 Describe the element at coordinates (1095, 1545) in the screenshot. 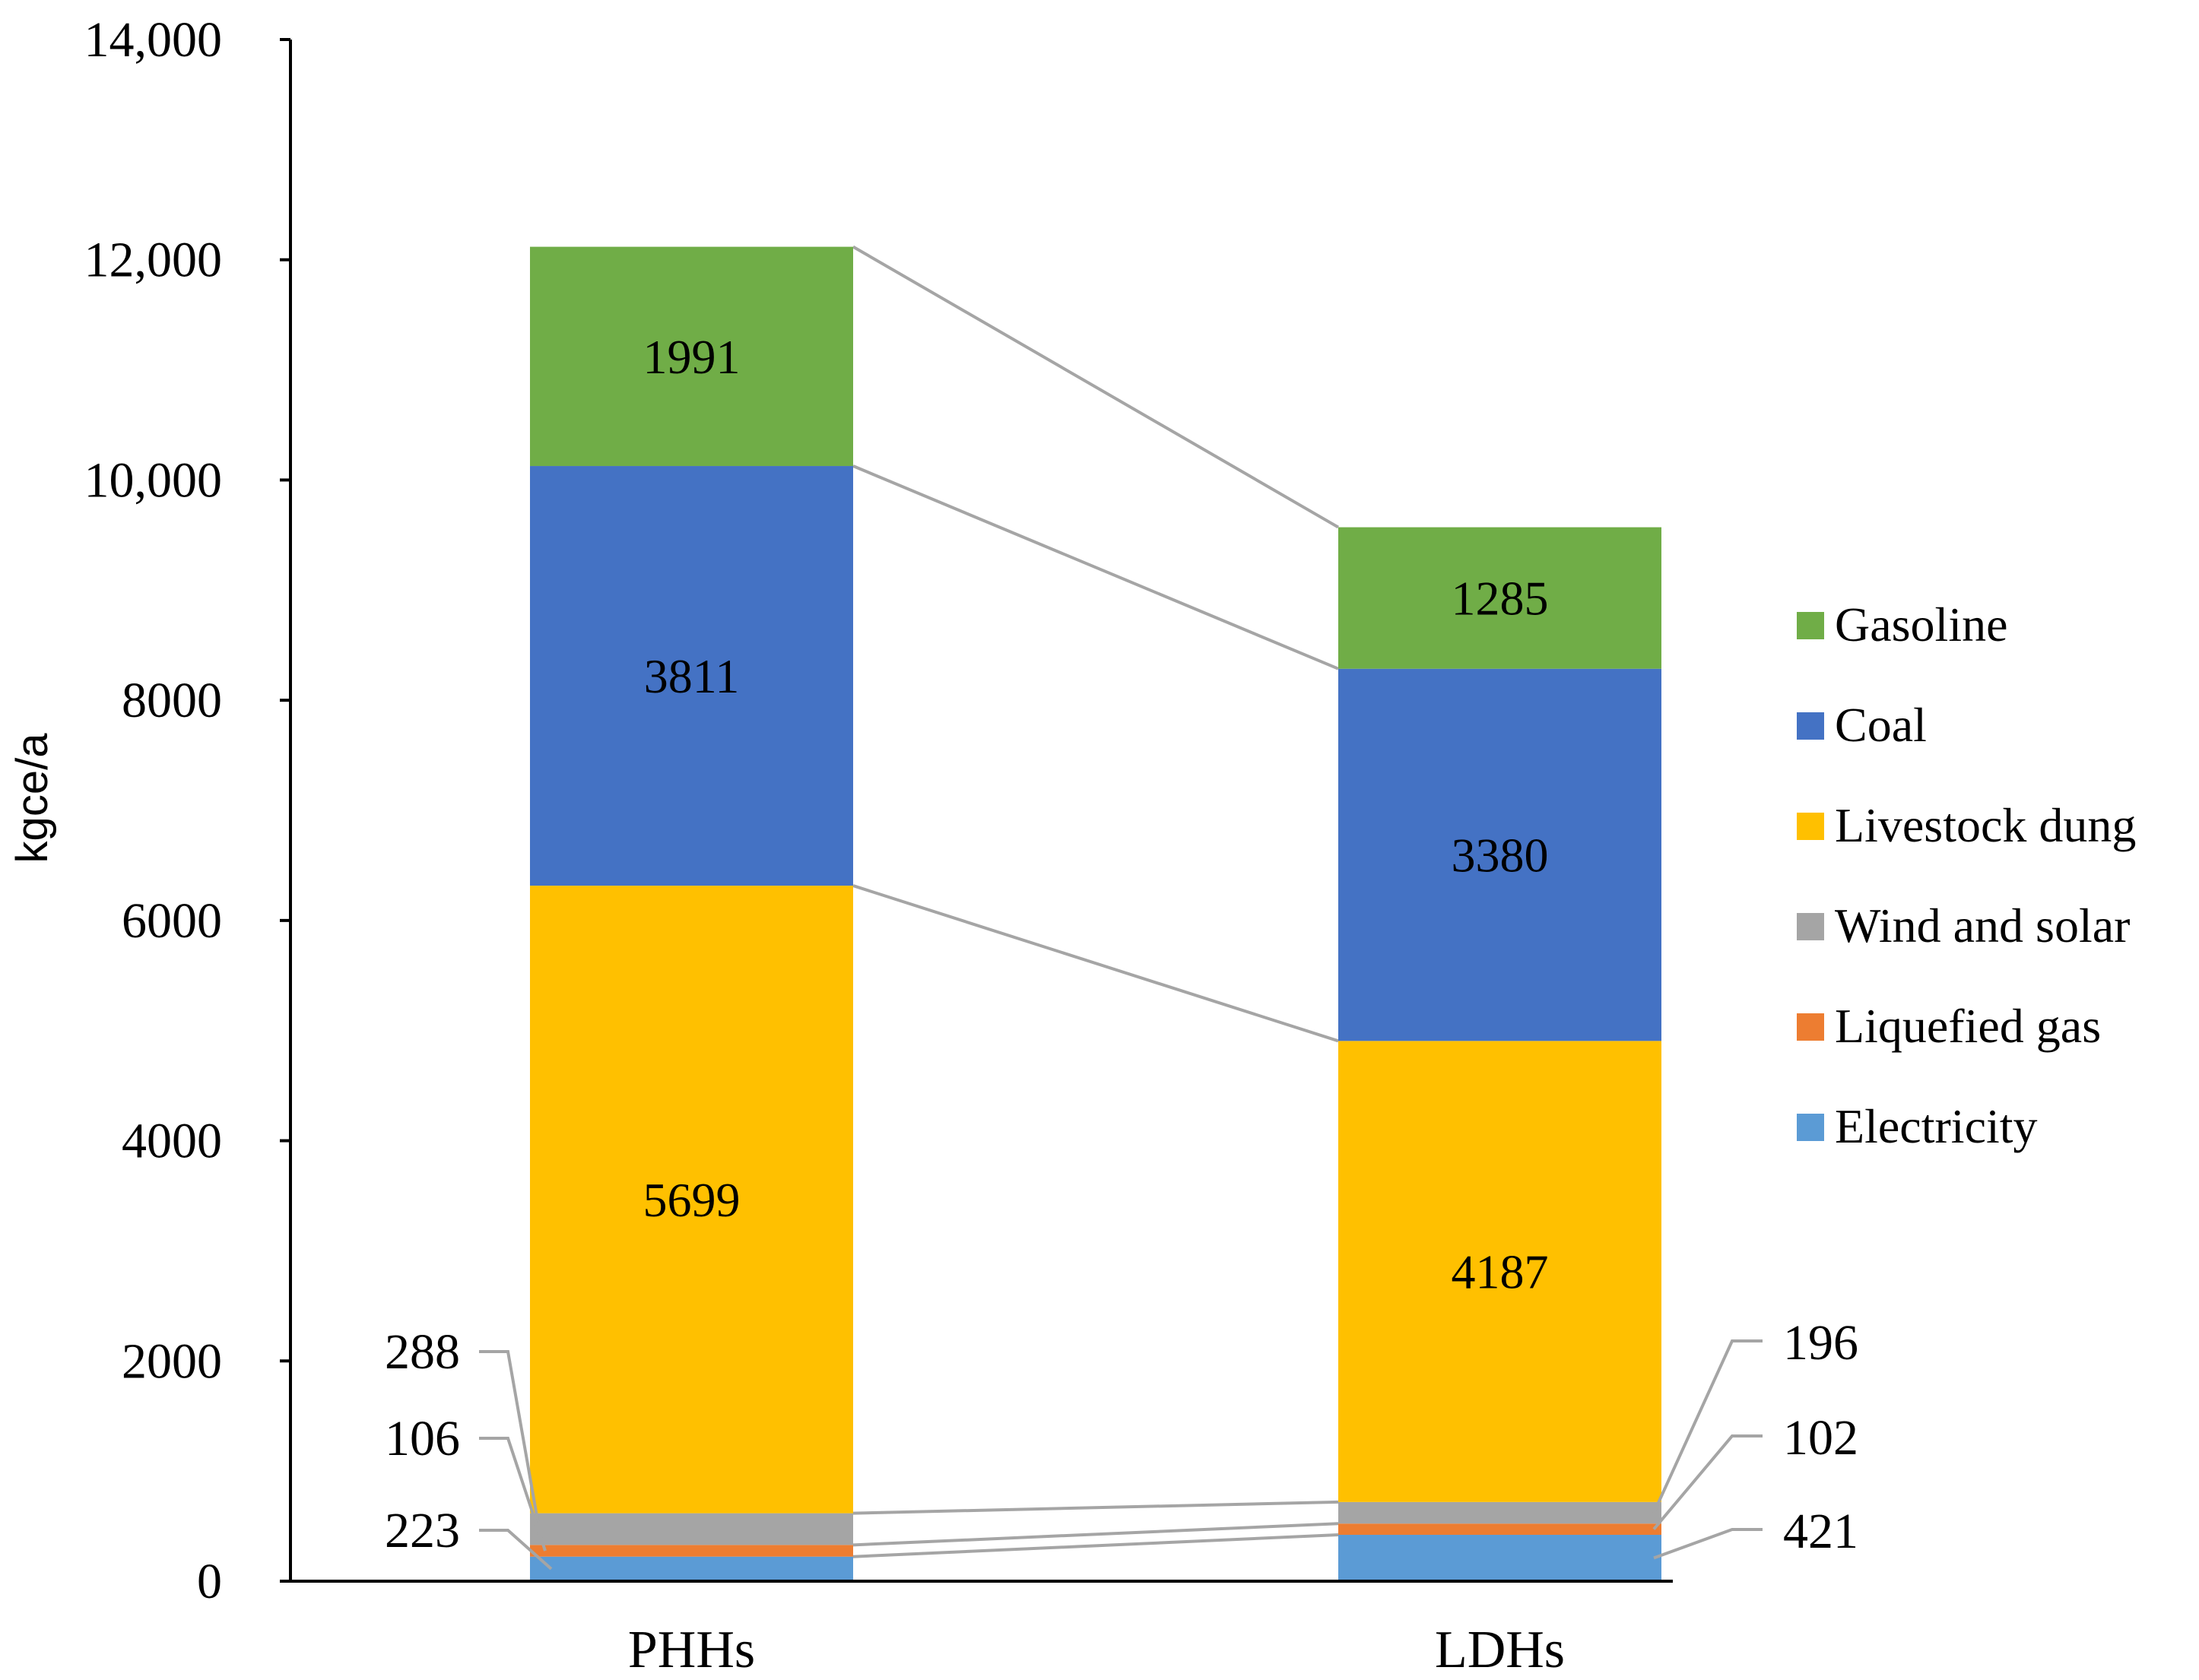

I see `connector-electricity` at that location.